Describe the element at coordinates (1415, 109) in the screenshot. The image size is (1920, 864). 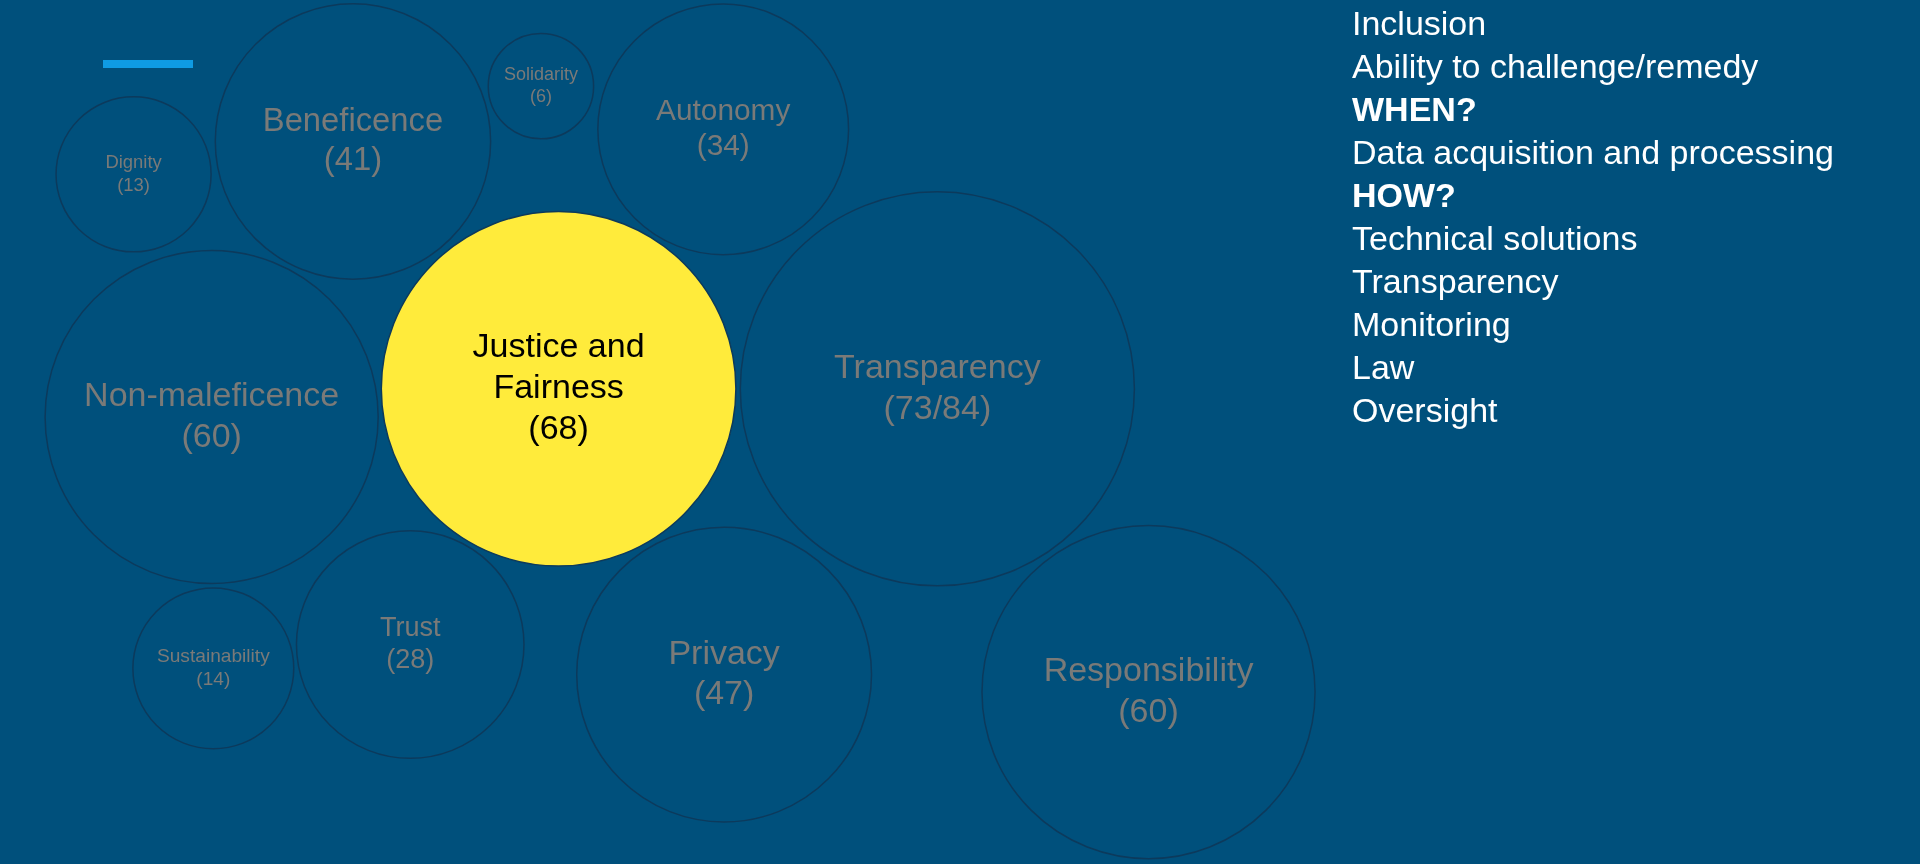
I see `text: WHEN?` at that location.